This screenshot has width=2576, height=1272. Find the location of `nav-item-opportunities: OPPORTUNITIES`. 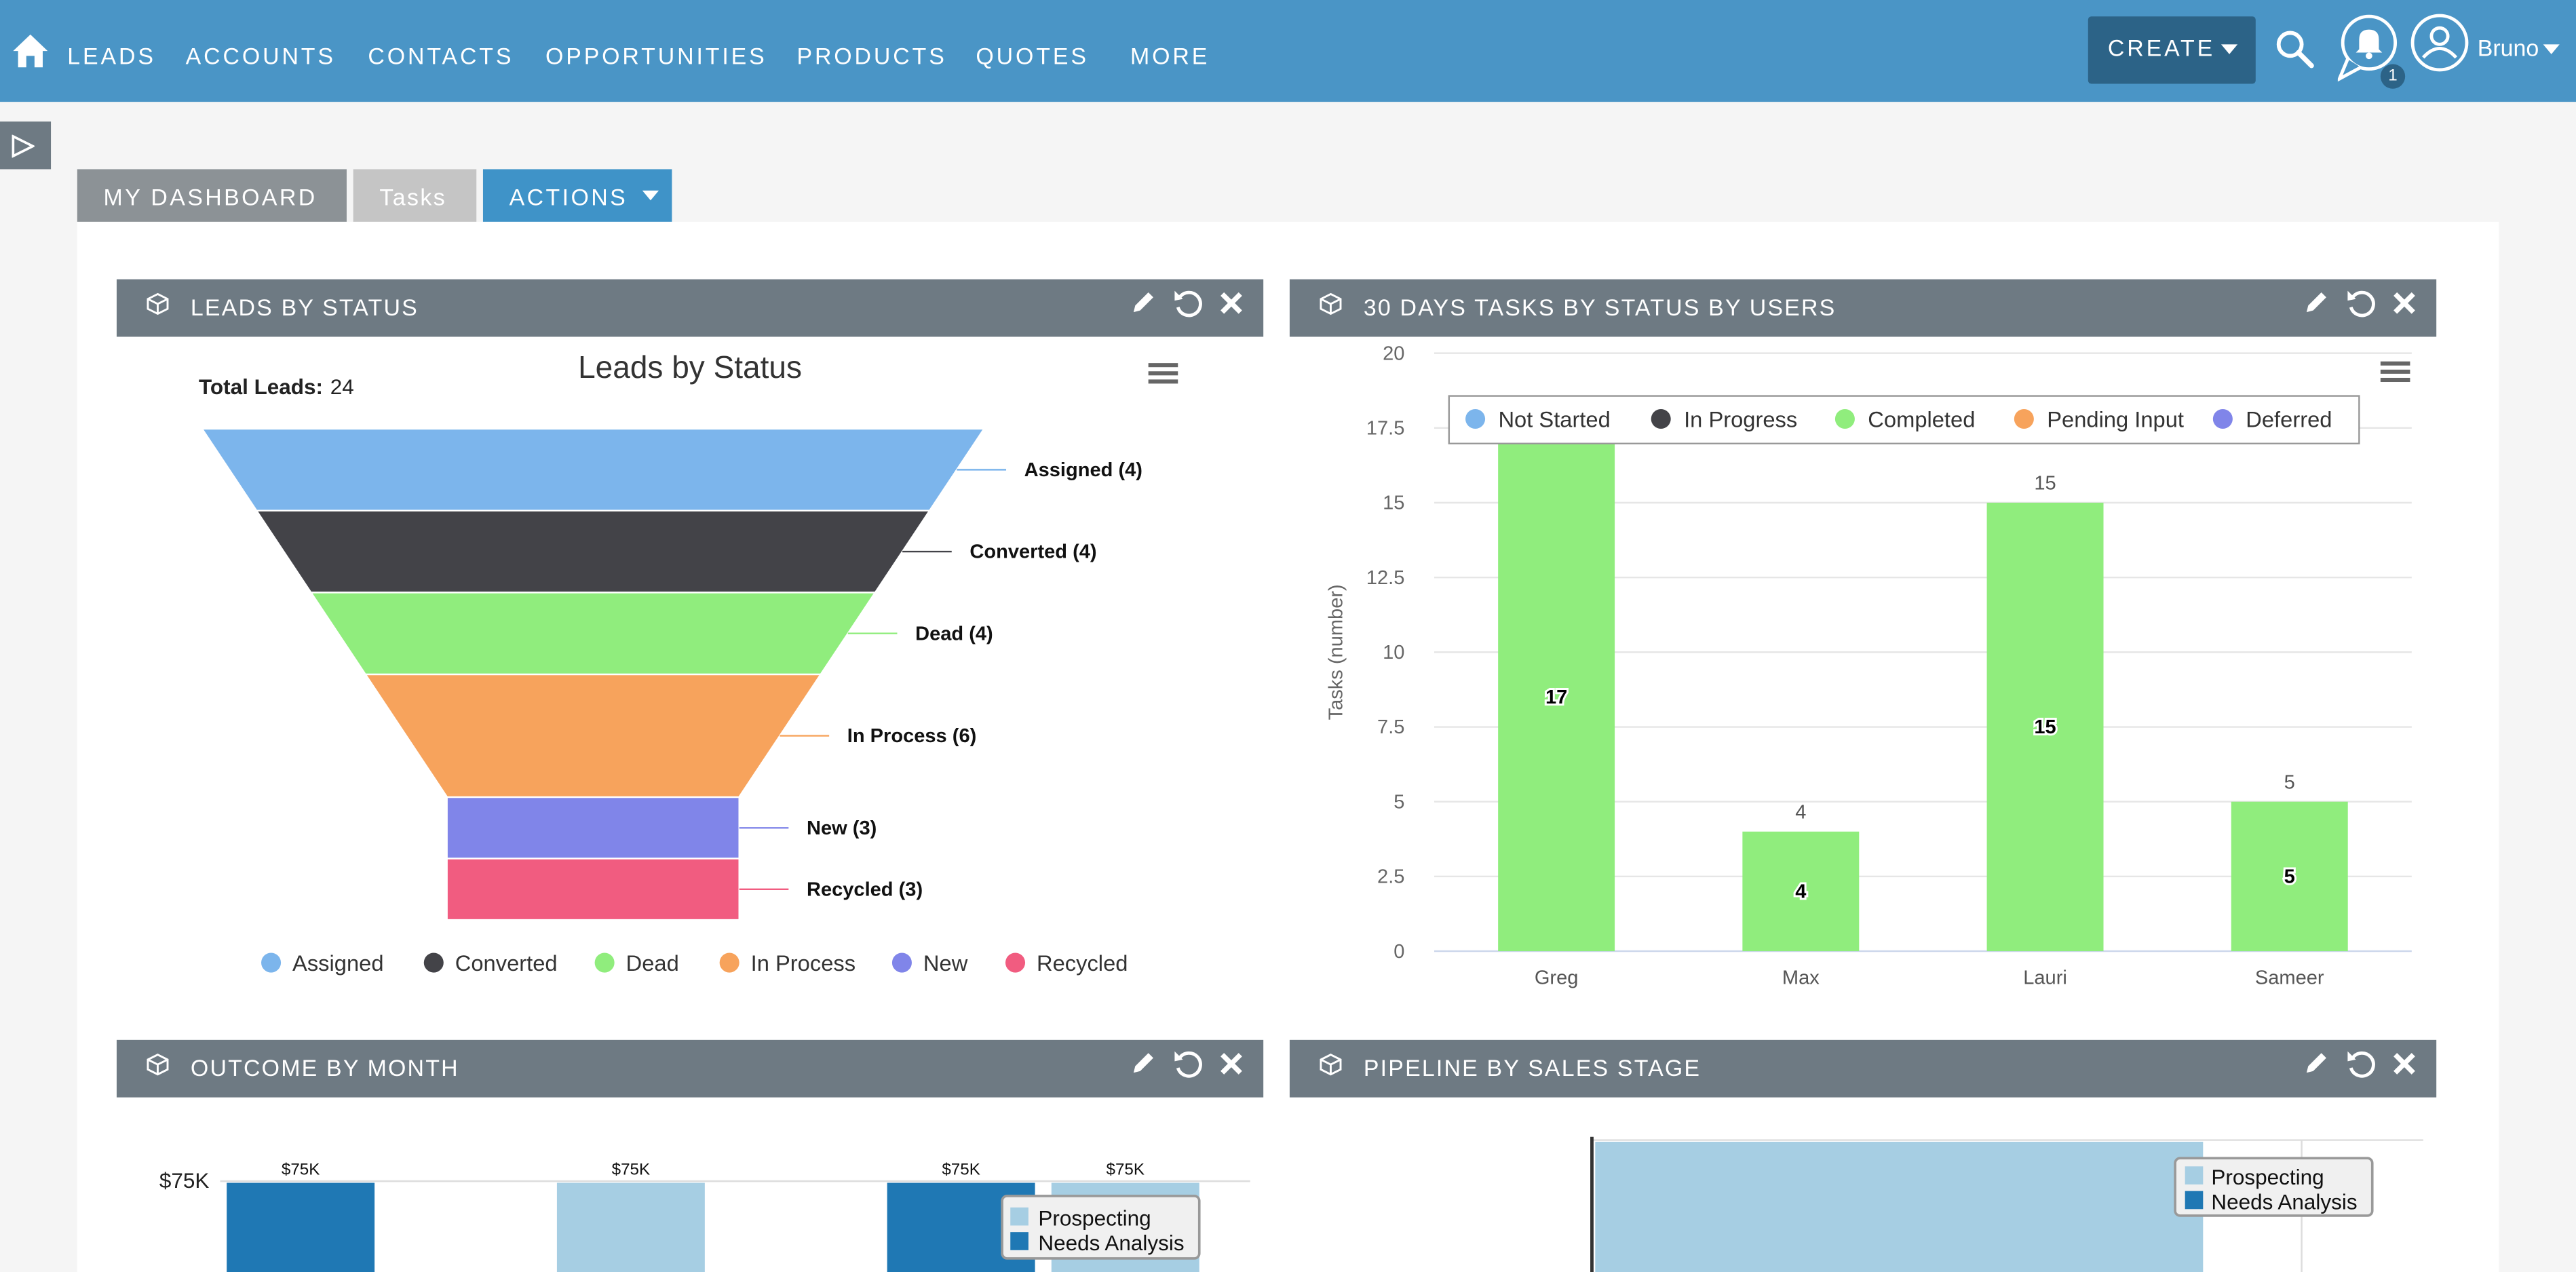

nav-item-opportunities: OPPORTUNITIES is located at coordinates (656, 55).